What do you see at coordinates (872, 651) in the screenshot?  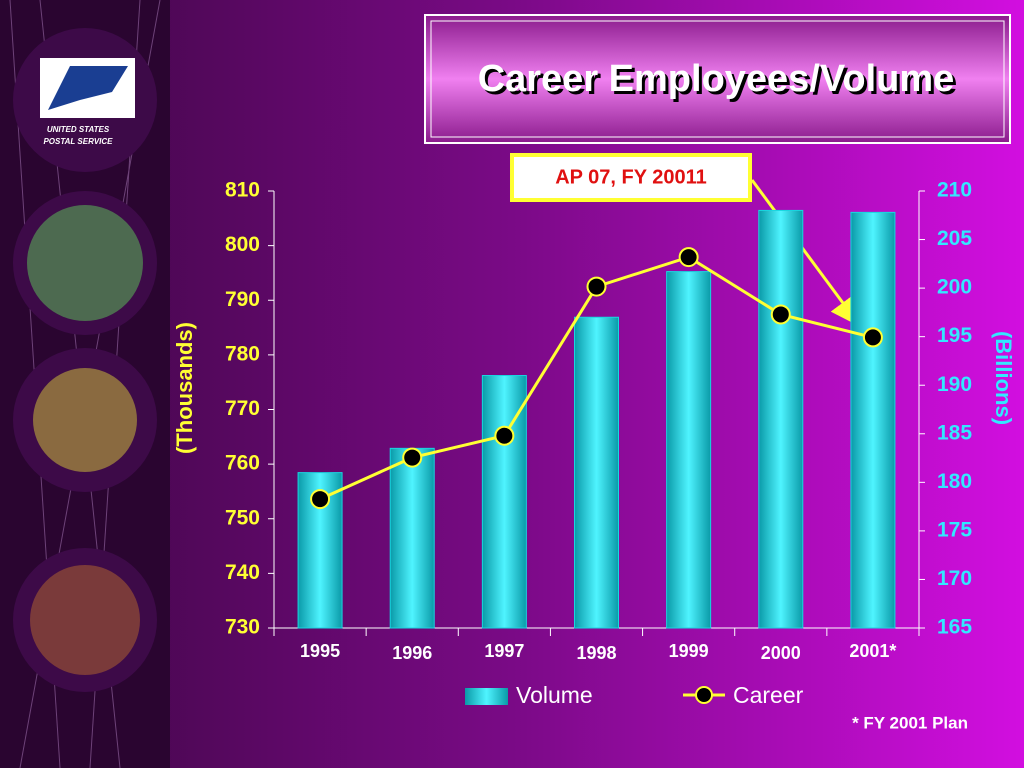 I see `x-tick-label: 2001*` at bounding box center [872, 651].